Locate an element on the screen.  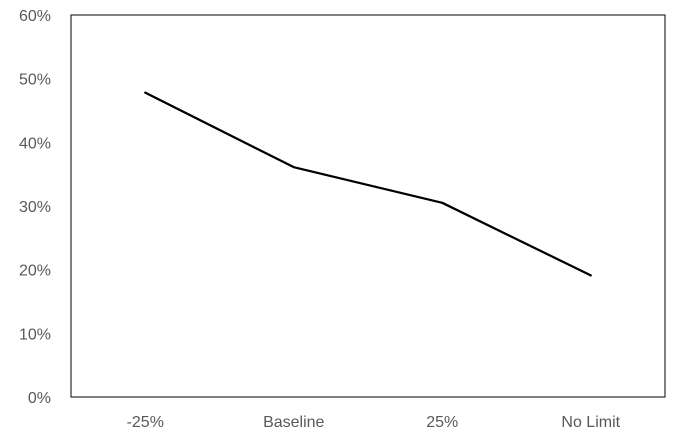
x-tick-label: No Limit is located at coordinates (590, 422).